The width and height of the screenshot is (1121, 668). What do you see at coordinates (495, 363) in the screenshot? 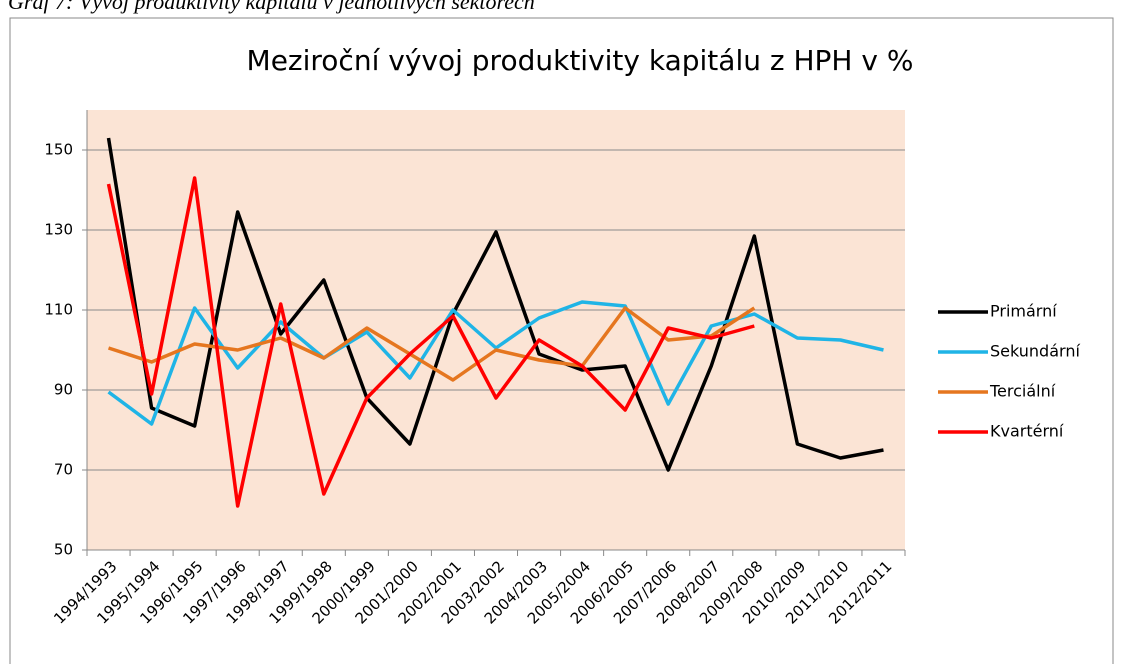
I see `series-line` at bounding box center [495, 363].